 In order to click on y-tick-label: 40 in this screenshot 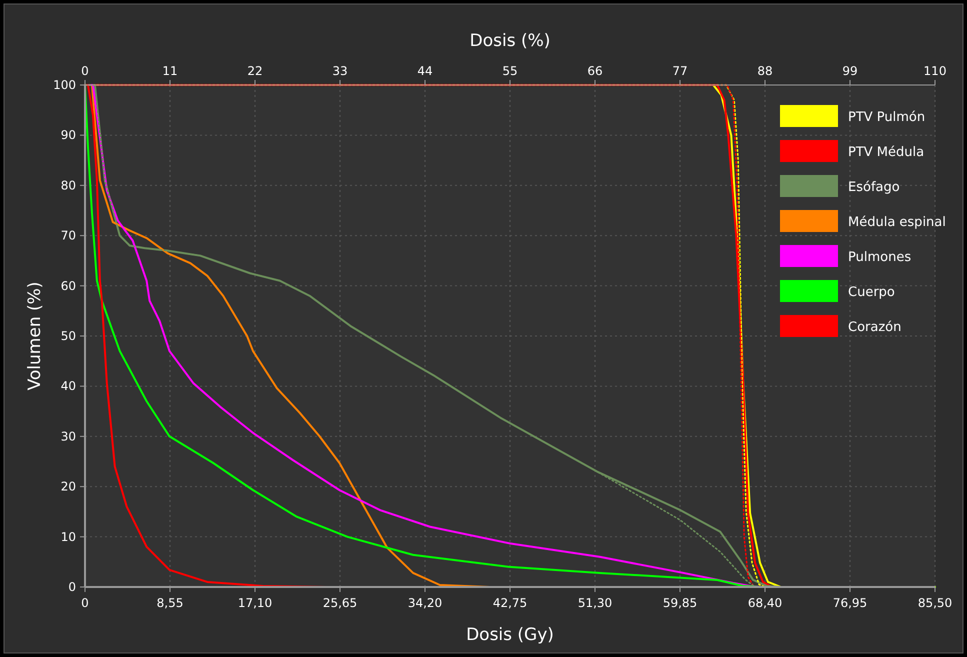, I will do `click(68, 386)`.